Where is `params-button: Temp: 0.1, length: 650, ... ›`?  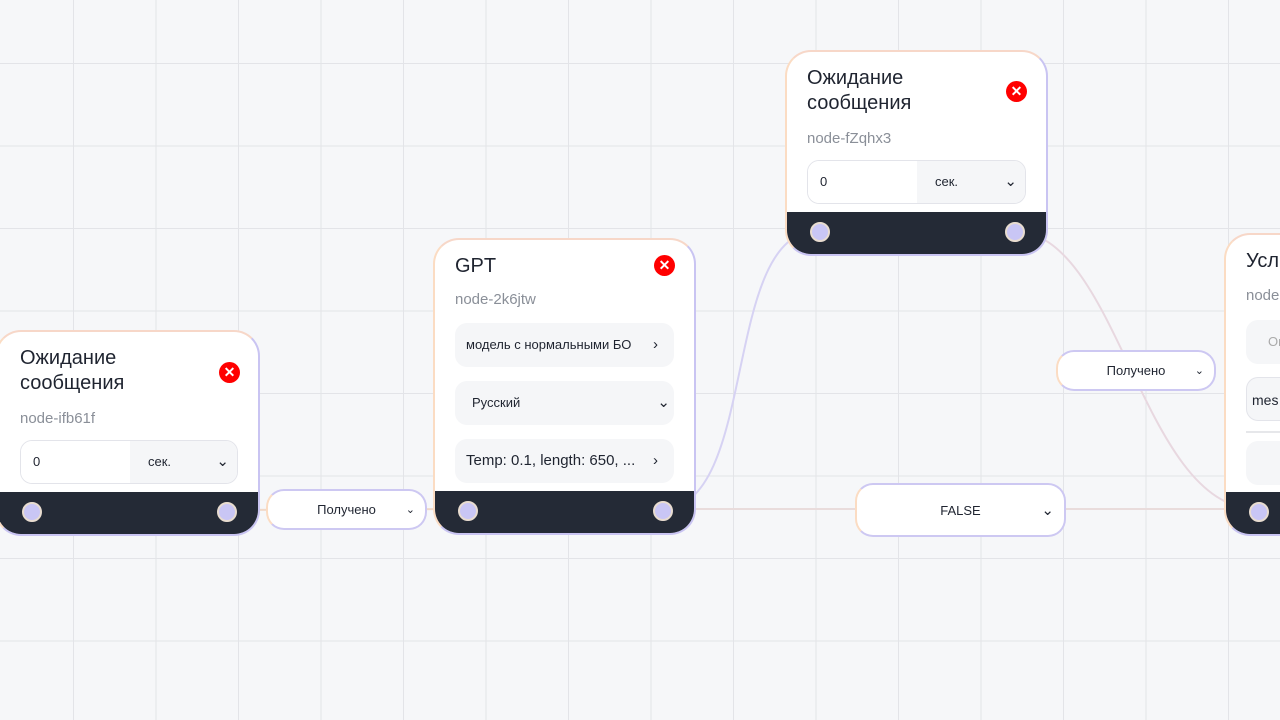 params-button: Temp: 0.1, length: 650, ... › is located at coordinates (564, 461).